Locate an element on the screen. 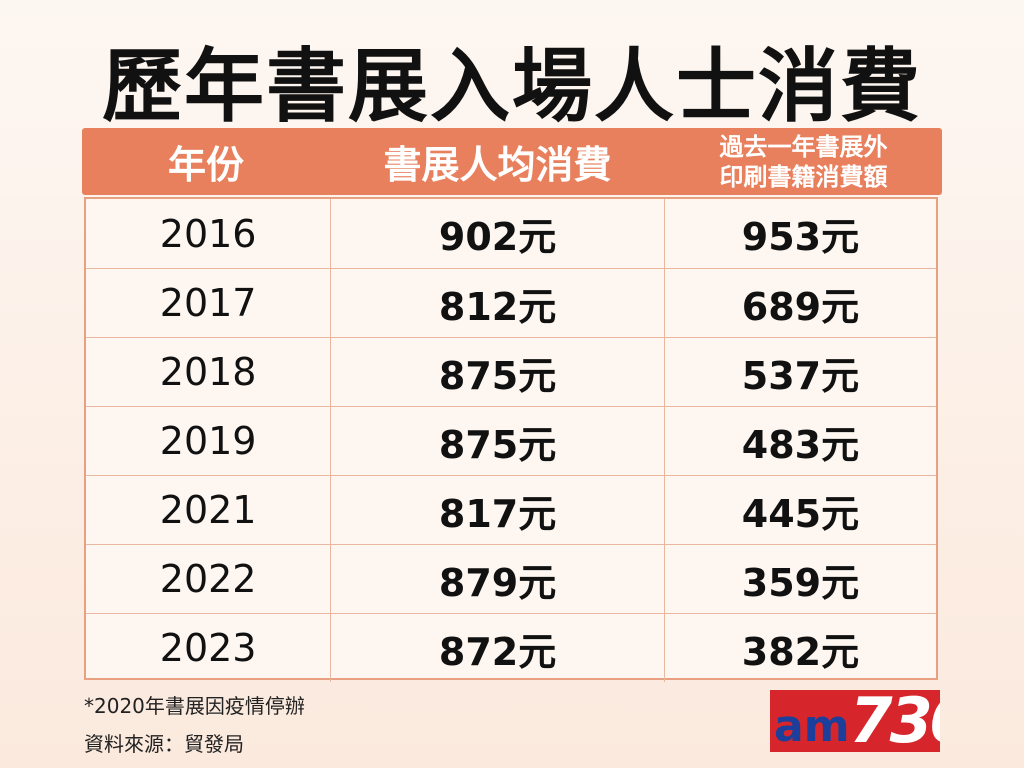  table-cell: 2022 is located at coordinates (209, 579).